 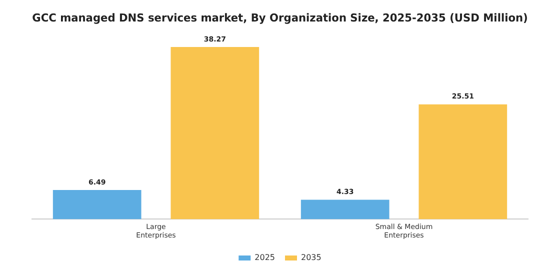 What do you see at coordinates (264, 257) in the screenshot?
I see `legend-label: 2025` at bounding box center [264, 257].